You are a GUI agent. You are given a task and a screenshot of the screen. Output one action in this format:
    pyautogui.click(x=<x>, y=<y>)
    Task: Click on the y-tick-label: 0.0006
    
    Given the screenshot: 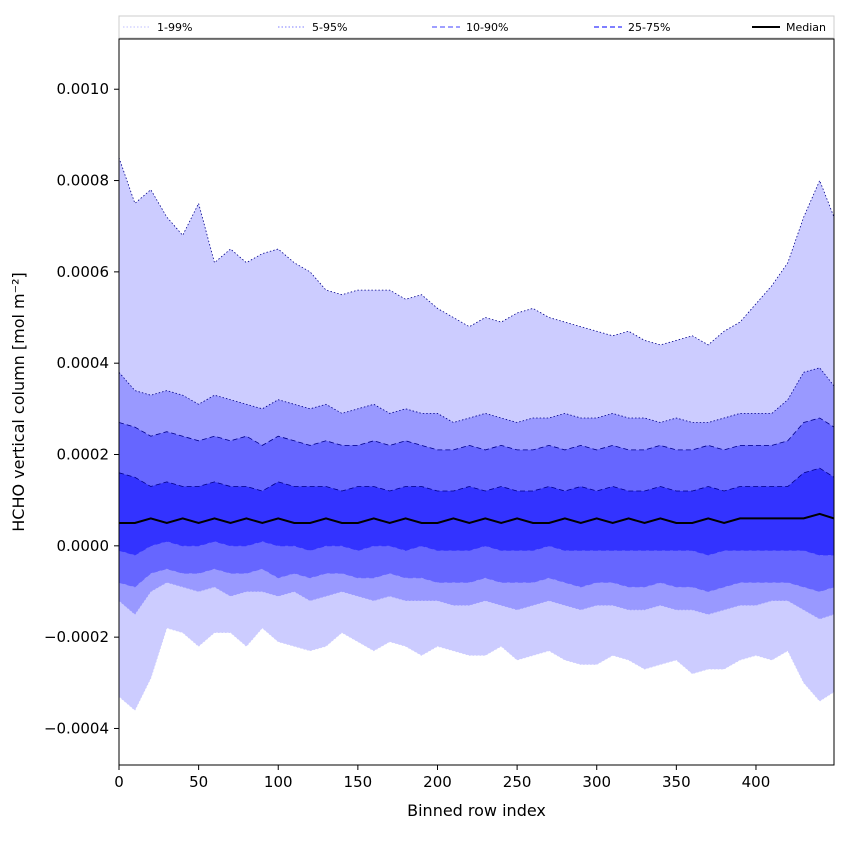 What is the action you would take?
    pyautogui.click(x=83, y=272)
    